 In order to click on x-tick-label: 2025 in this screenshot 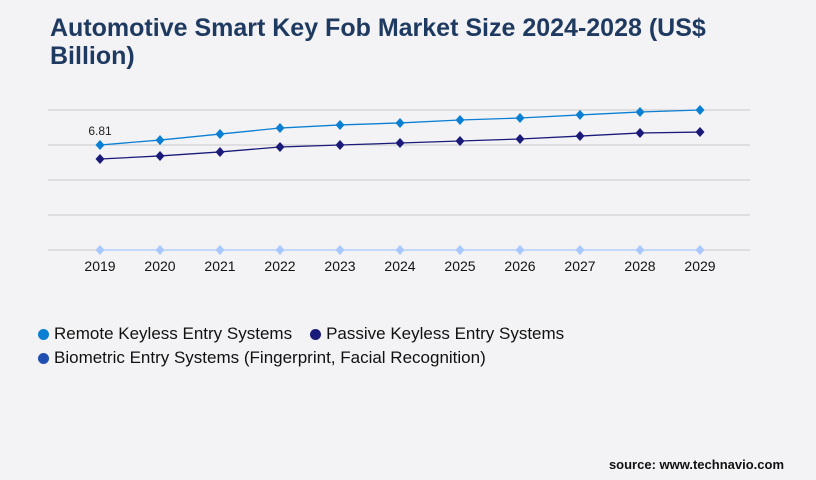, I will do `click(459, 266)`.